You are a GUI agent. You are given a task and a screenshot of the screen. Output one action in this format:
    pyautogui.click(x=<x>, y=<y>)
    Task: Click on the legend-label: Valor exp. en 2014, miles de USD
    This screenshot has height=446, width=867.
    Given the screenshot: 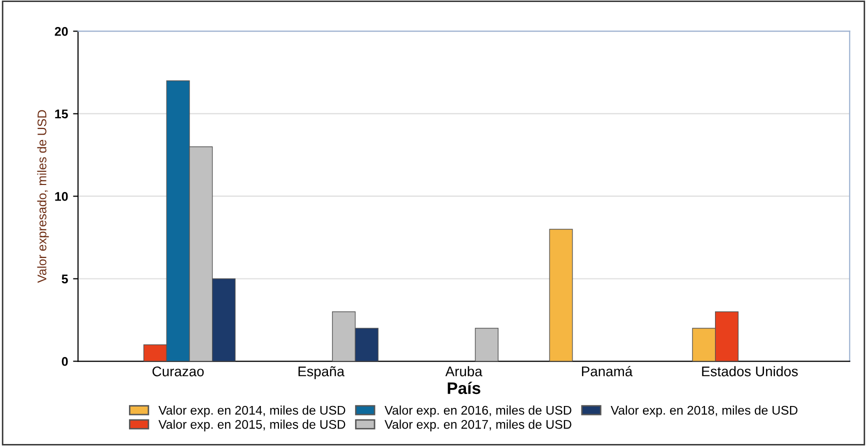 What is the action you would take?
    pyautogui.click(x=252, y=412)
    